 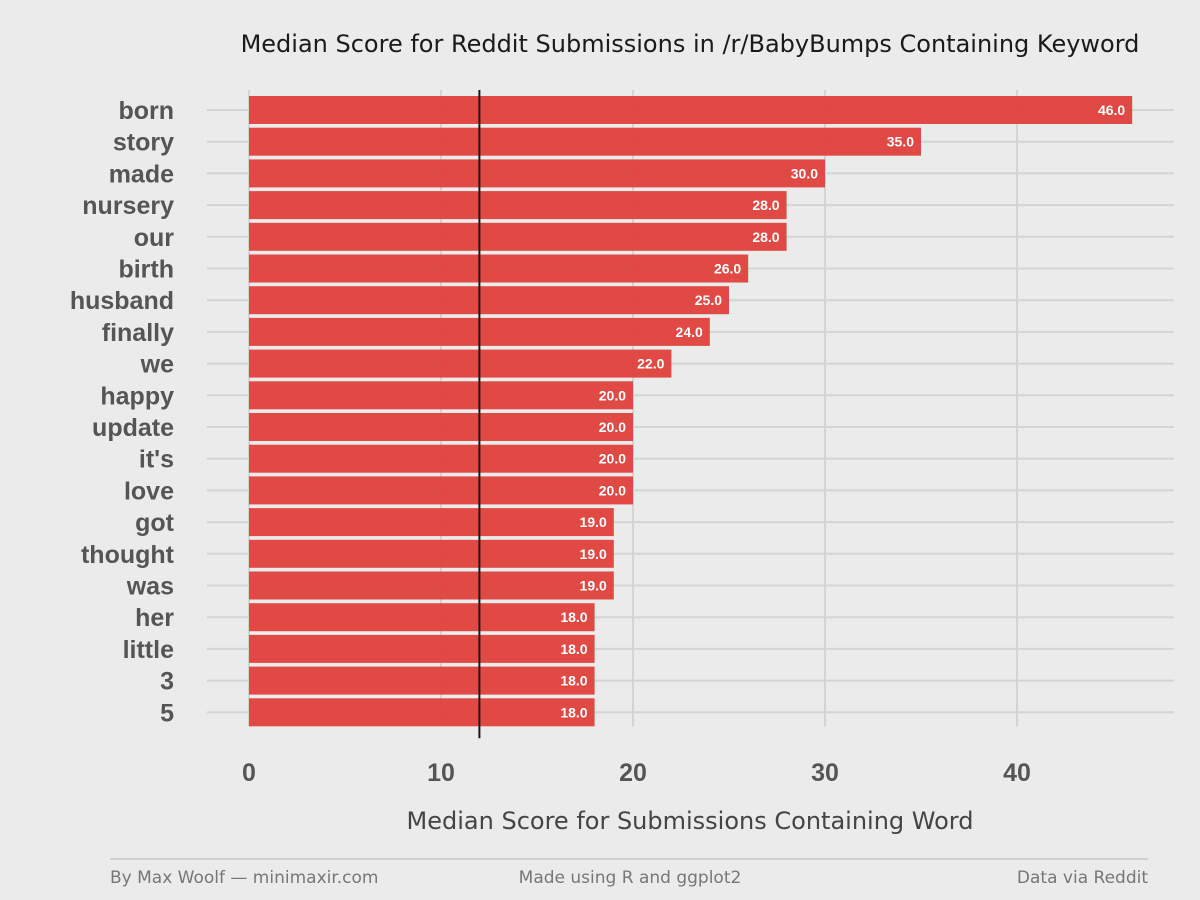 What do you see at coordinates (167, 713) in the screenshot?
I see `y-tick-label: 5` at bounding box center [167, 713].